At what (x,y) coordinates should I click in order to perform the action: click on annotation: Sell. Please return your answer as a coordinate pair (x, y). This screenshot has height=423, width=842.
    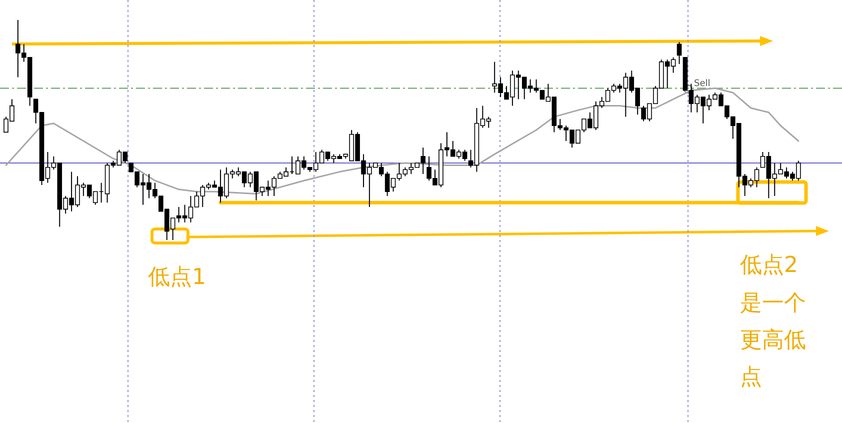
    Looking at the image, I should click on (702, 84).